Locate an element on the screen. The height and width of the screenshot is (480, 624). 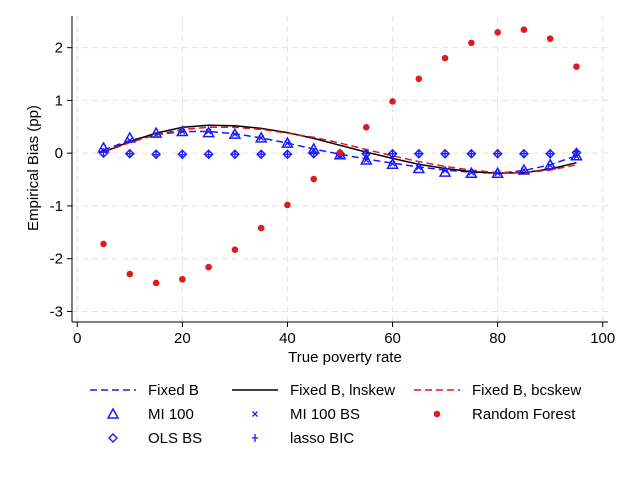
x-axis-label: True poverty rate is located at coordinates (345, 357).